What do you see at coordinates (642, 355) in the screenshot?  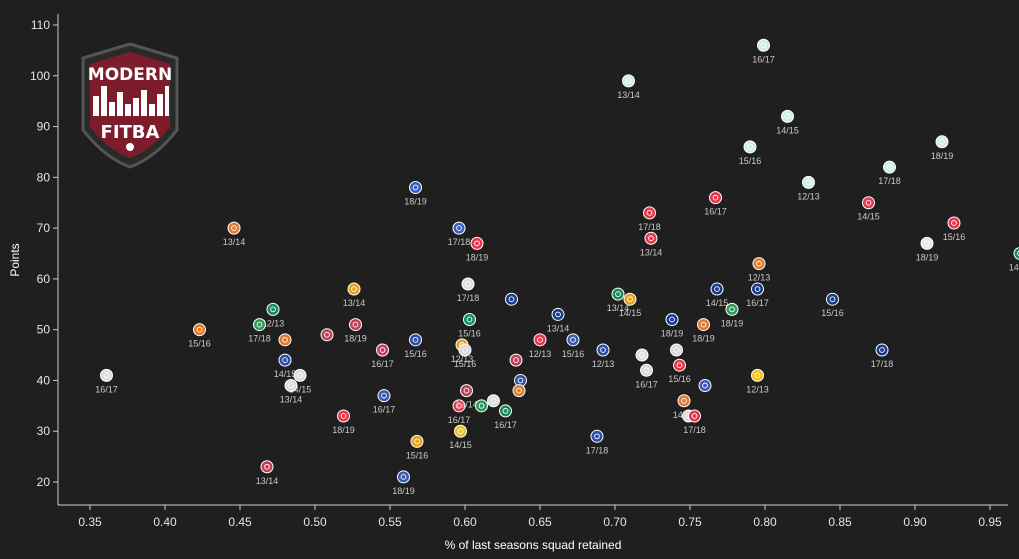 I see `data-point-ayr` at bounding box center [642, 355].